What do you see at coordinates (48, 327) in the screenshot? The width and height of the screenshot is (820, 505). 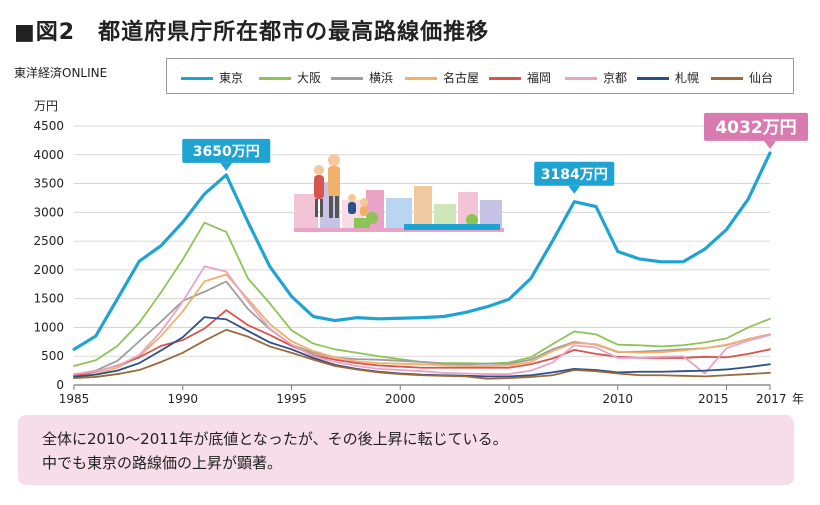 I see `y-tick-label: 1000` at bounding box center [48, 327].